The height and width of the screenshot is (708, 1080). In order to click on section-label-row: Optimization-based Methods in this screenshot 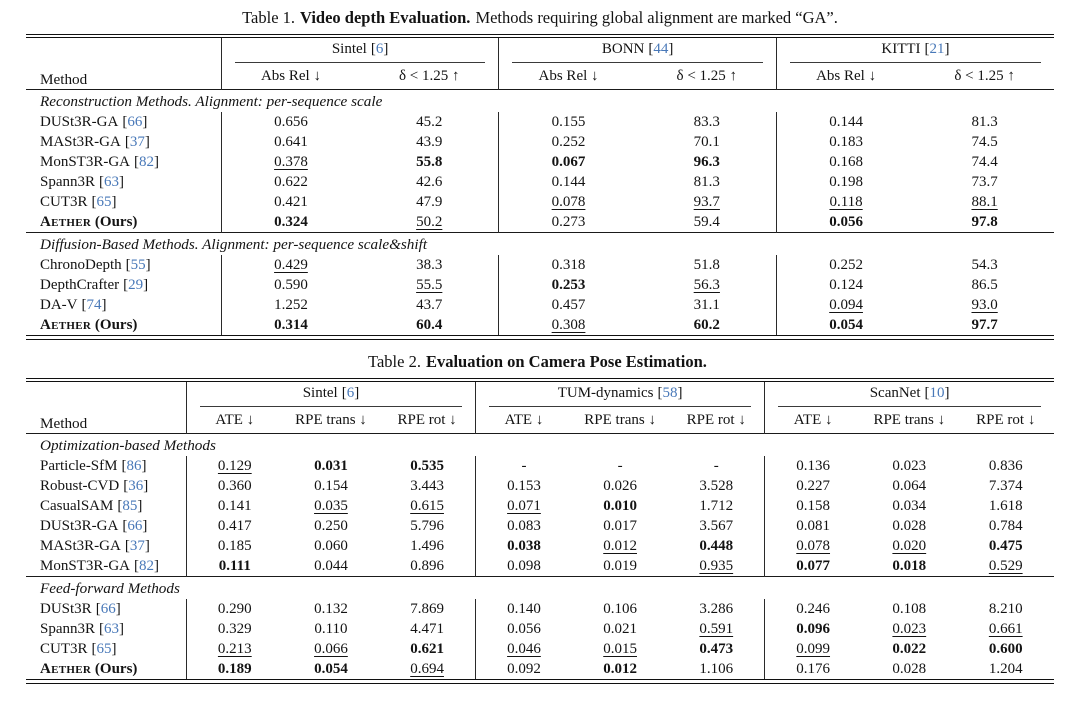, I will do `click(540, 445)`.